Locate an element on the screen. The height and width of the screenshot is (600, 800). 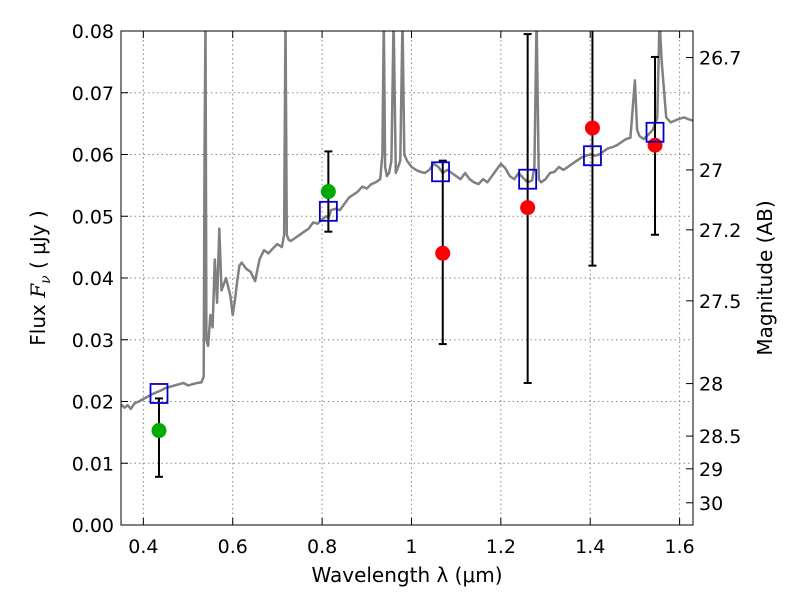
y-axis-label-lead: Flux is located at coordinates (38, 322).